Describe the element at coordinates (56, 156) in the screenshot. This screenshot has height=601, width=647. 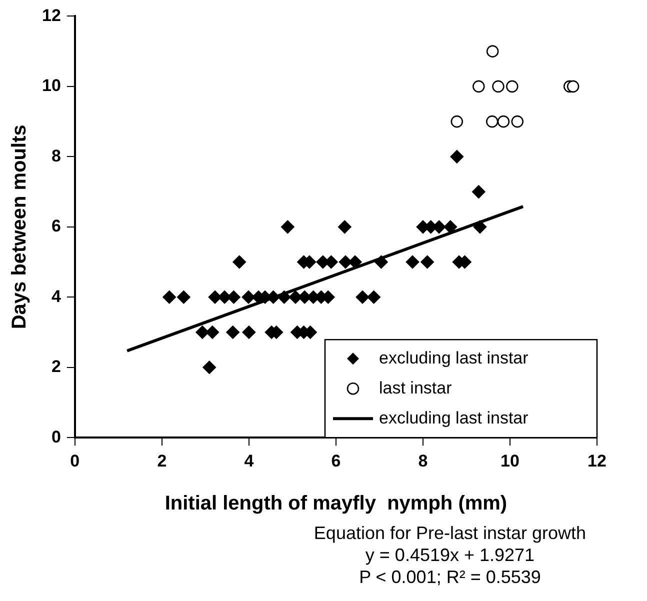
I see `y-tick-label: 8` at that location.